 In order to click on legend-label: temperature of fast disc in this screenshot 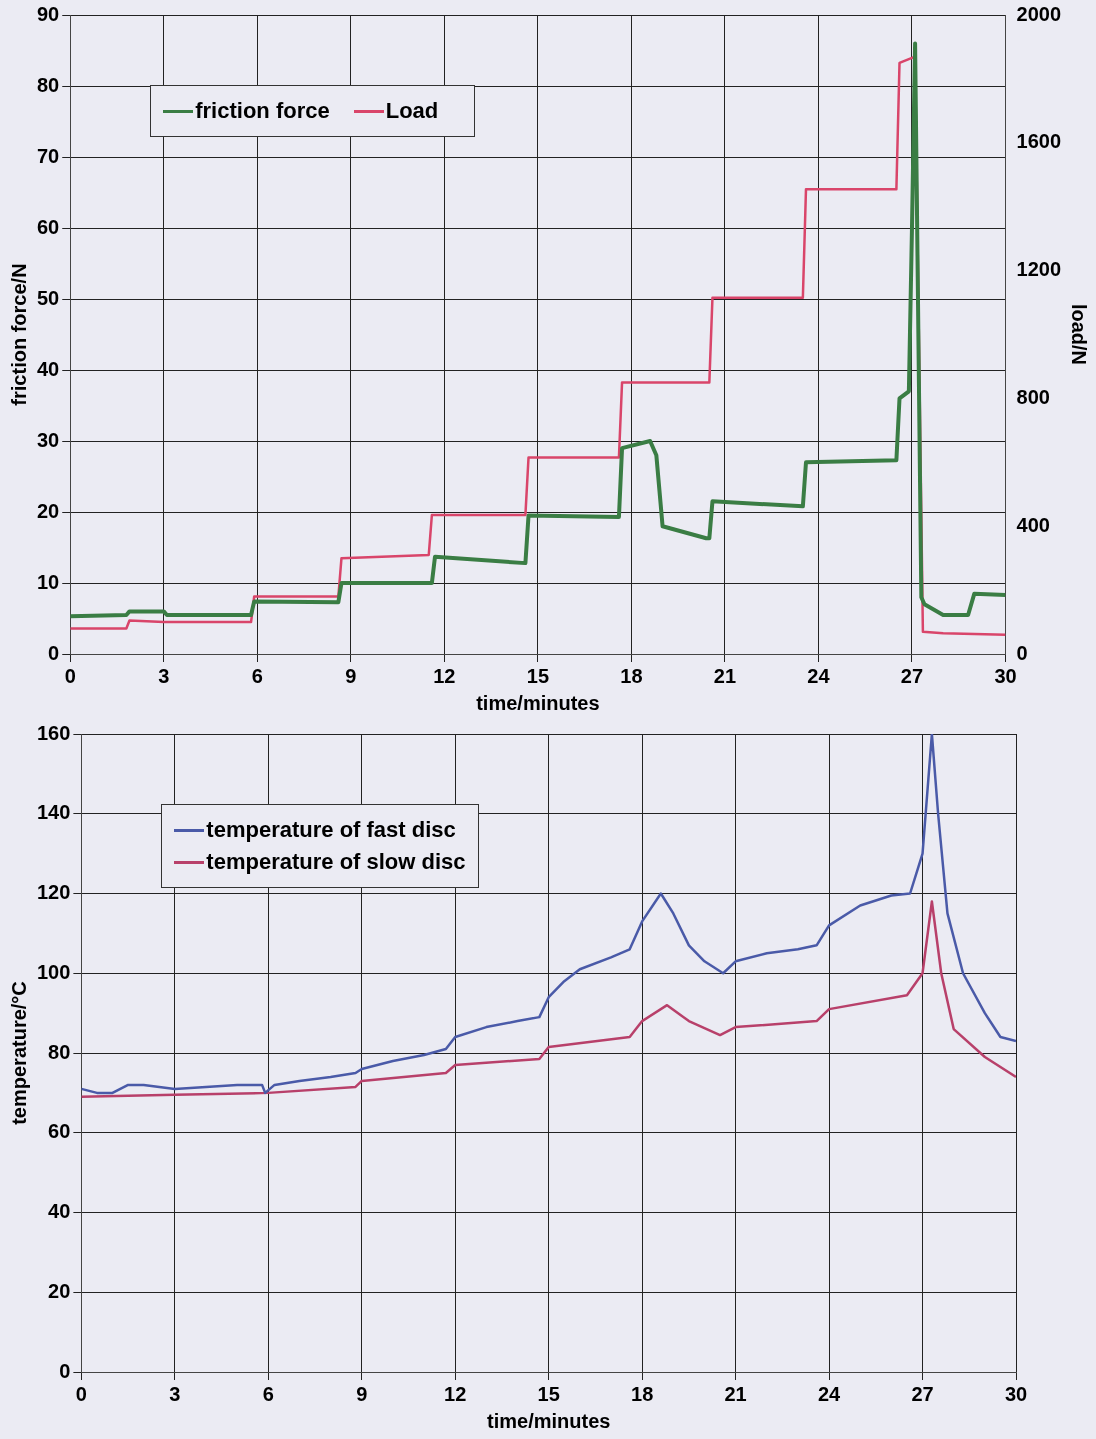, I will do `click(331, 830)`.